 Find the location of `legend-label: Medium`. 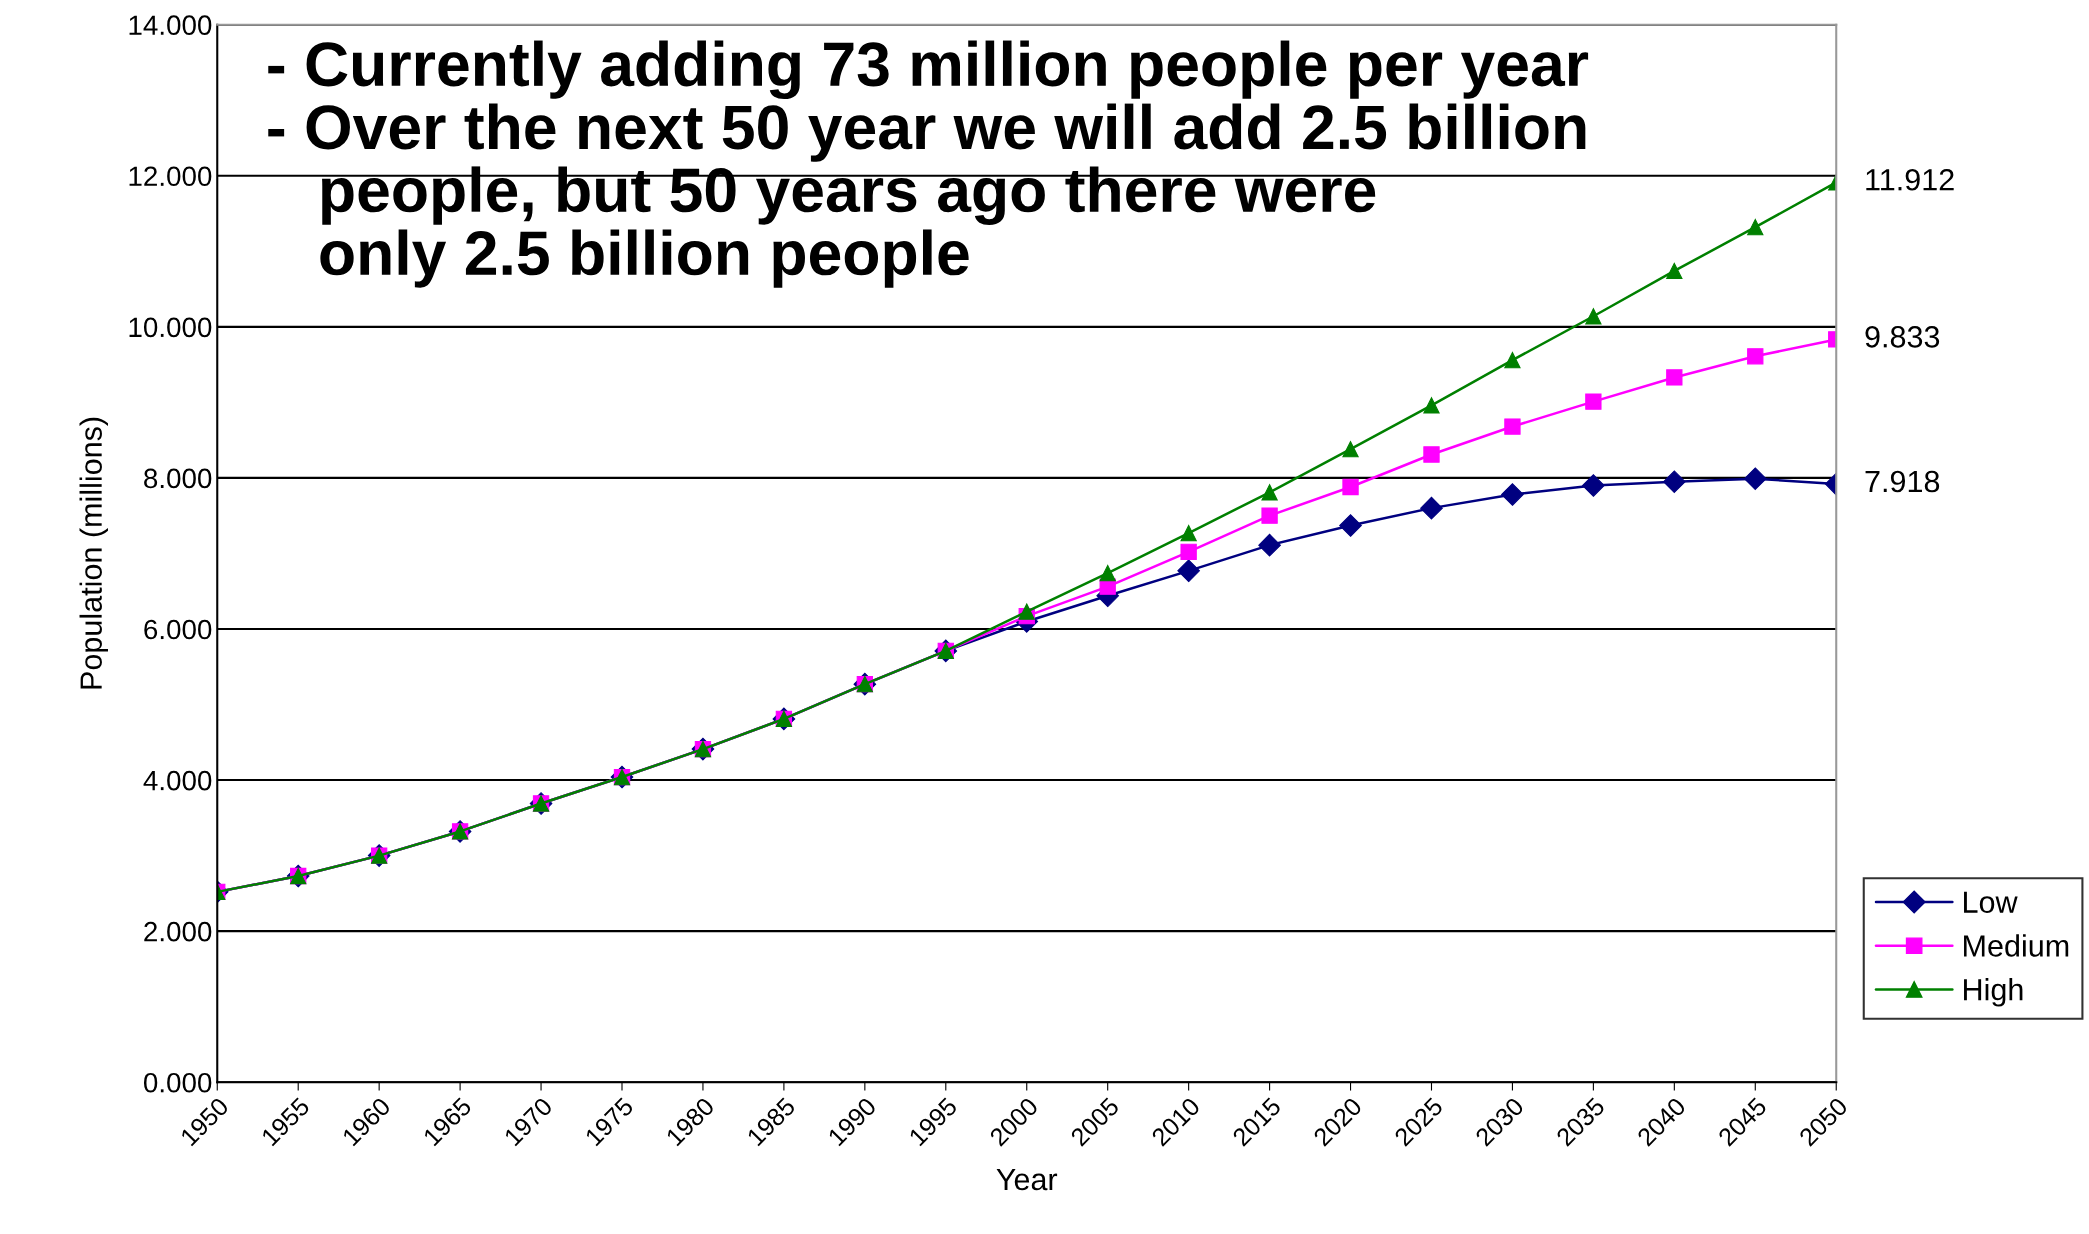

legend-label: Medium is located at coordinates (2016, 945).